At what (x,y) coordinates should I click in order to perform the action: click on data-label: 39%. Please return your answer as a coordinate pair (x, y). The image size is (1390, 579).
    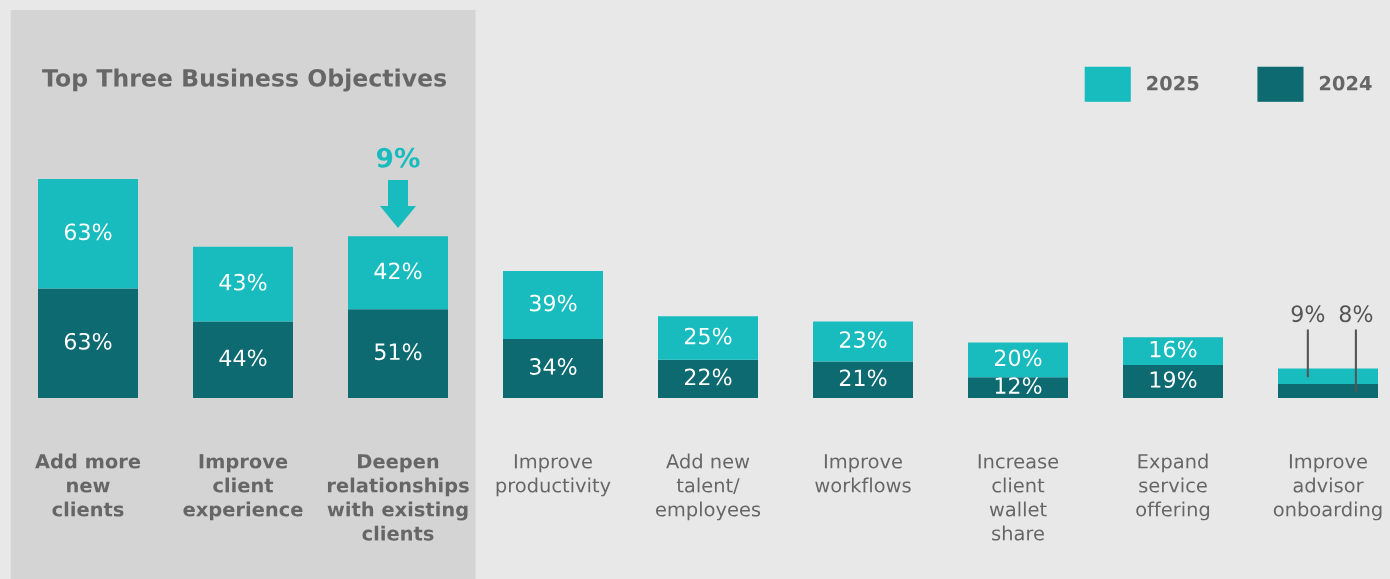
    Looking at the image, I should click on (553, 303).